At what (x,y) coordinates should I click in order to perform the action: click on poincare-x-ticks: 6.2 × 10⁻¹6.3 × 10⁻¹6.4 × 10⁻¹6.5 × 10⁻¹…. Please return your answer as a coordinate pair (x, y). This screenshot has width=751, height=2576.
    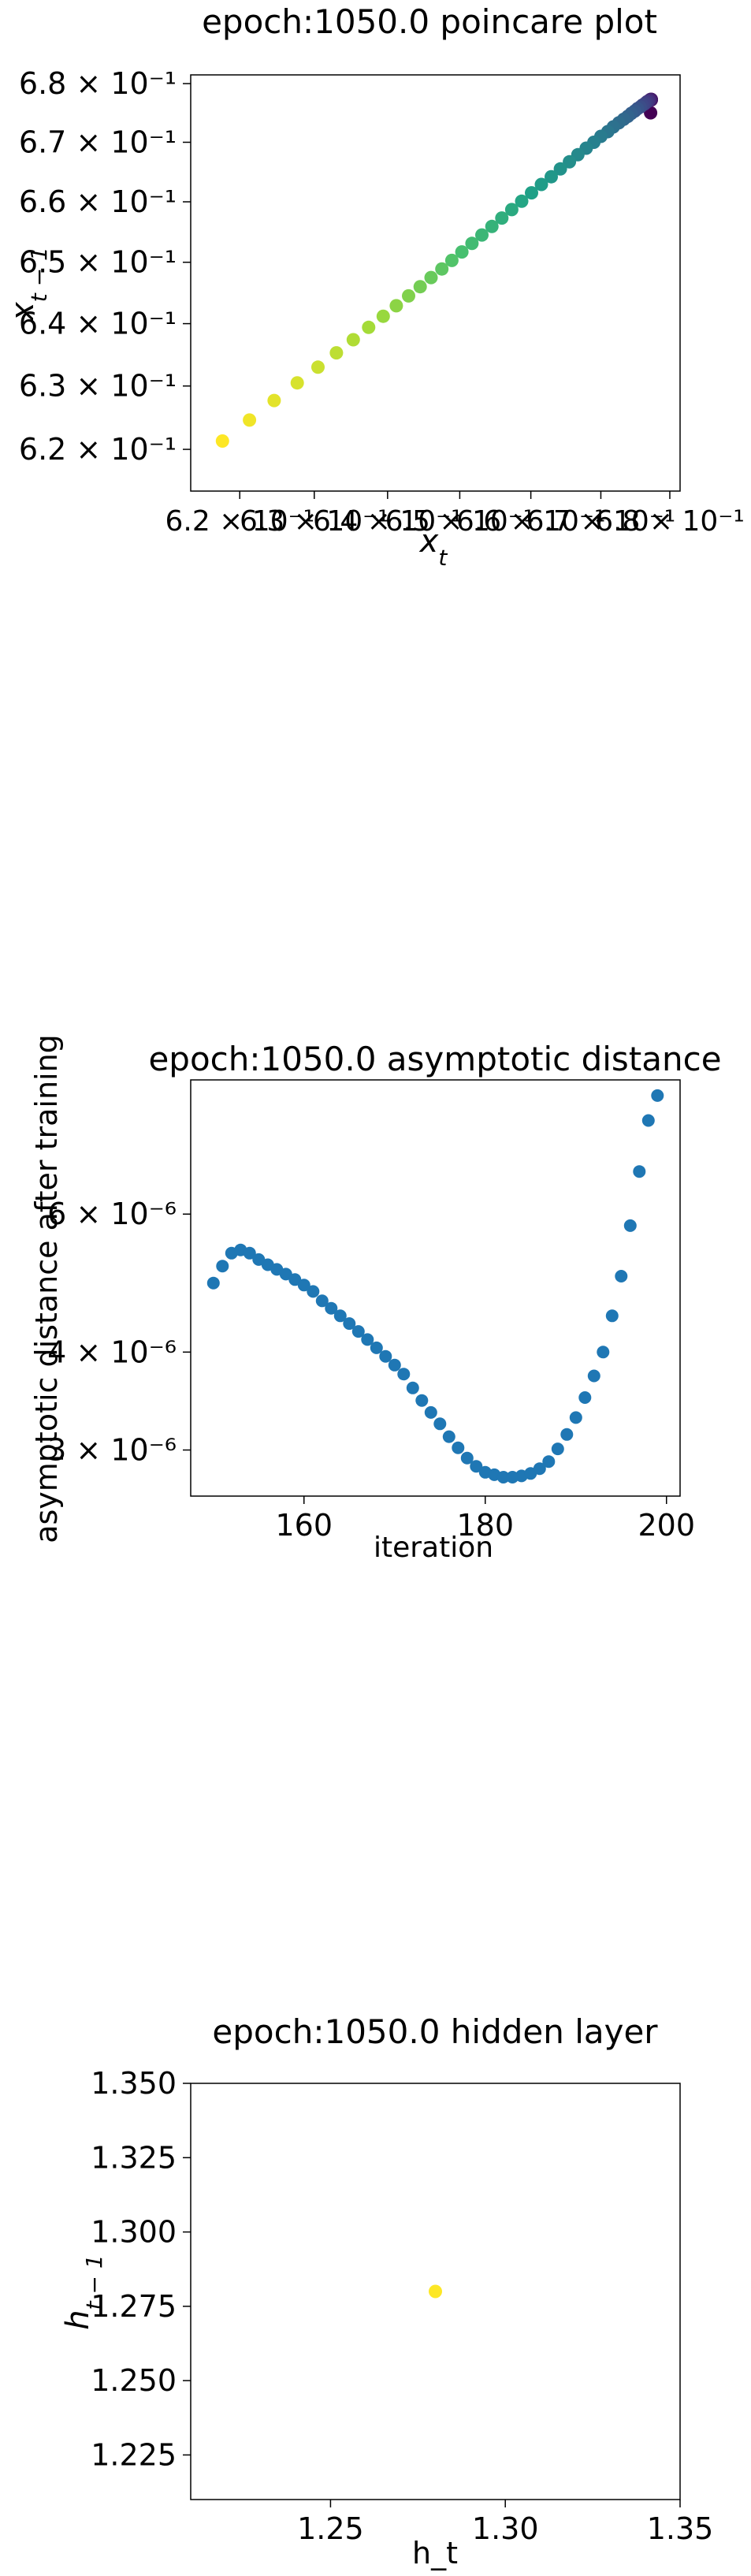
    Looking at the image, I should click on (455, 514).